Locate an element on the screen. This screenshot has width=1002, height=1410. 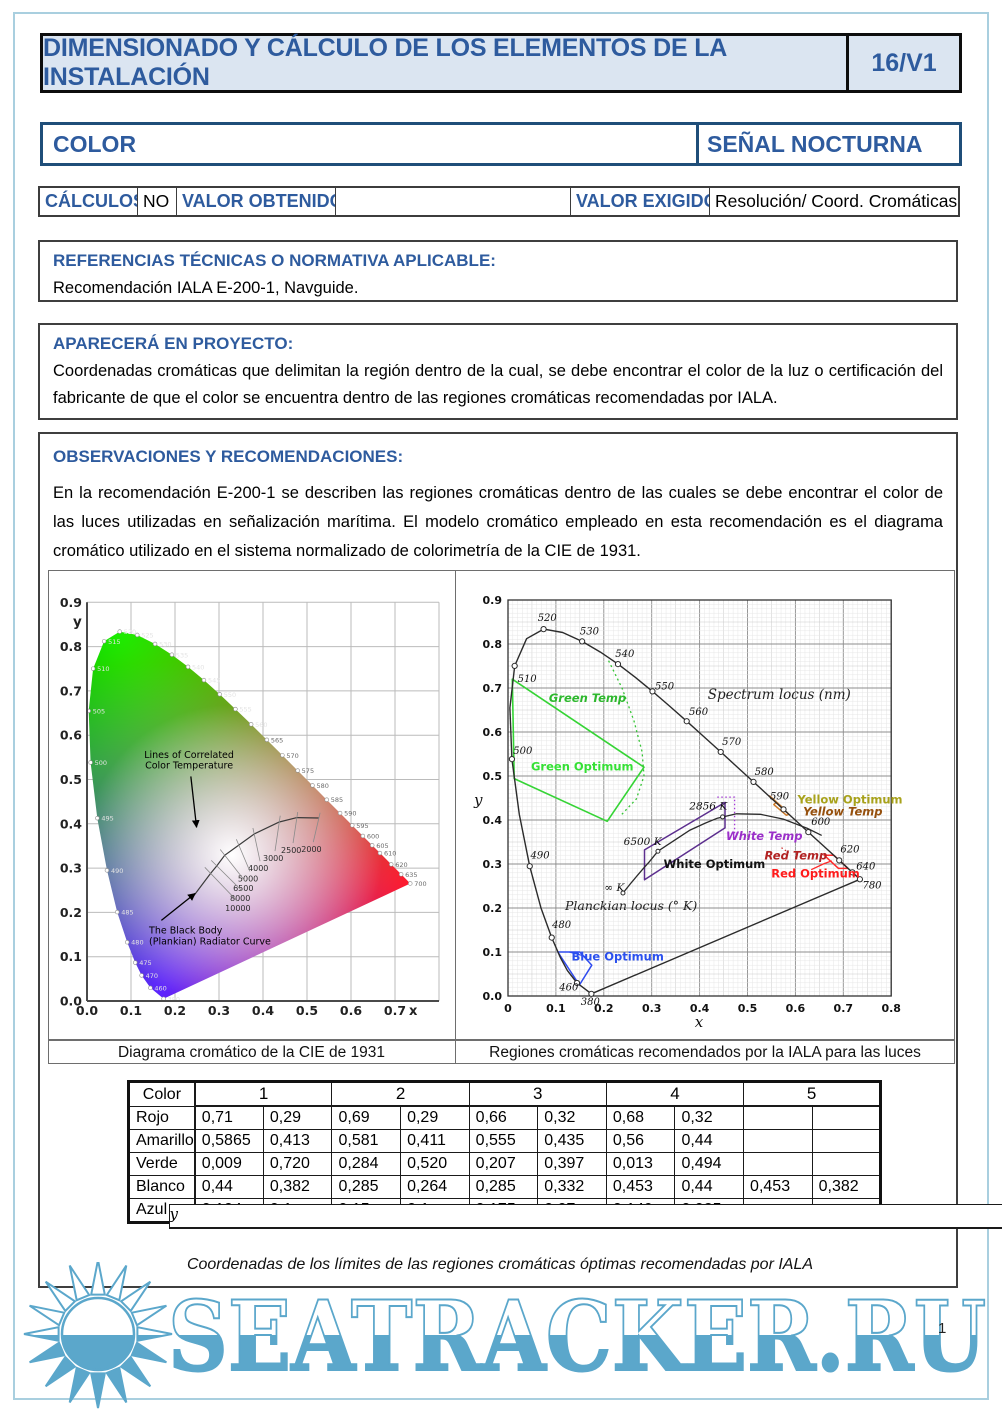
coord-value-cell: 0,494 is located at coordinates (709, 1164).